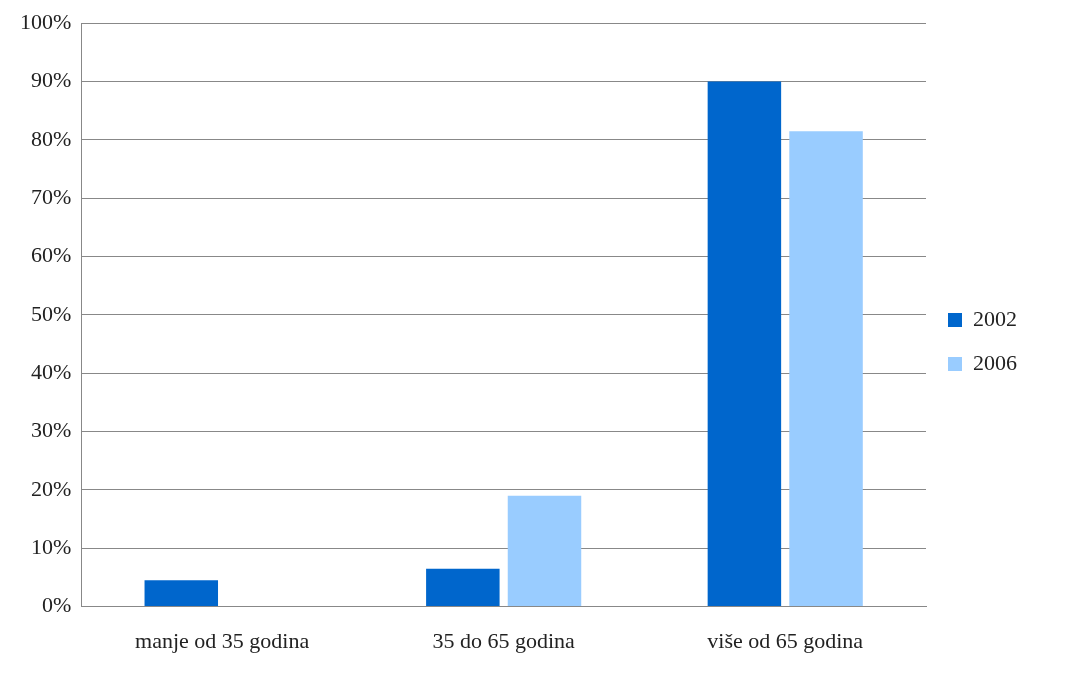  What do you see at coordinates (504, 640) in the screenshot?
I see `x-tick-label: 35 do 65 godina` at bounding box center [504, 640].